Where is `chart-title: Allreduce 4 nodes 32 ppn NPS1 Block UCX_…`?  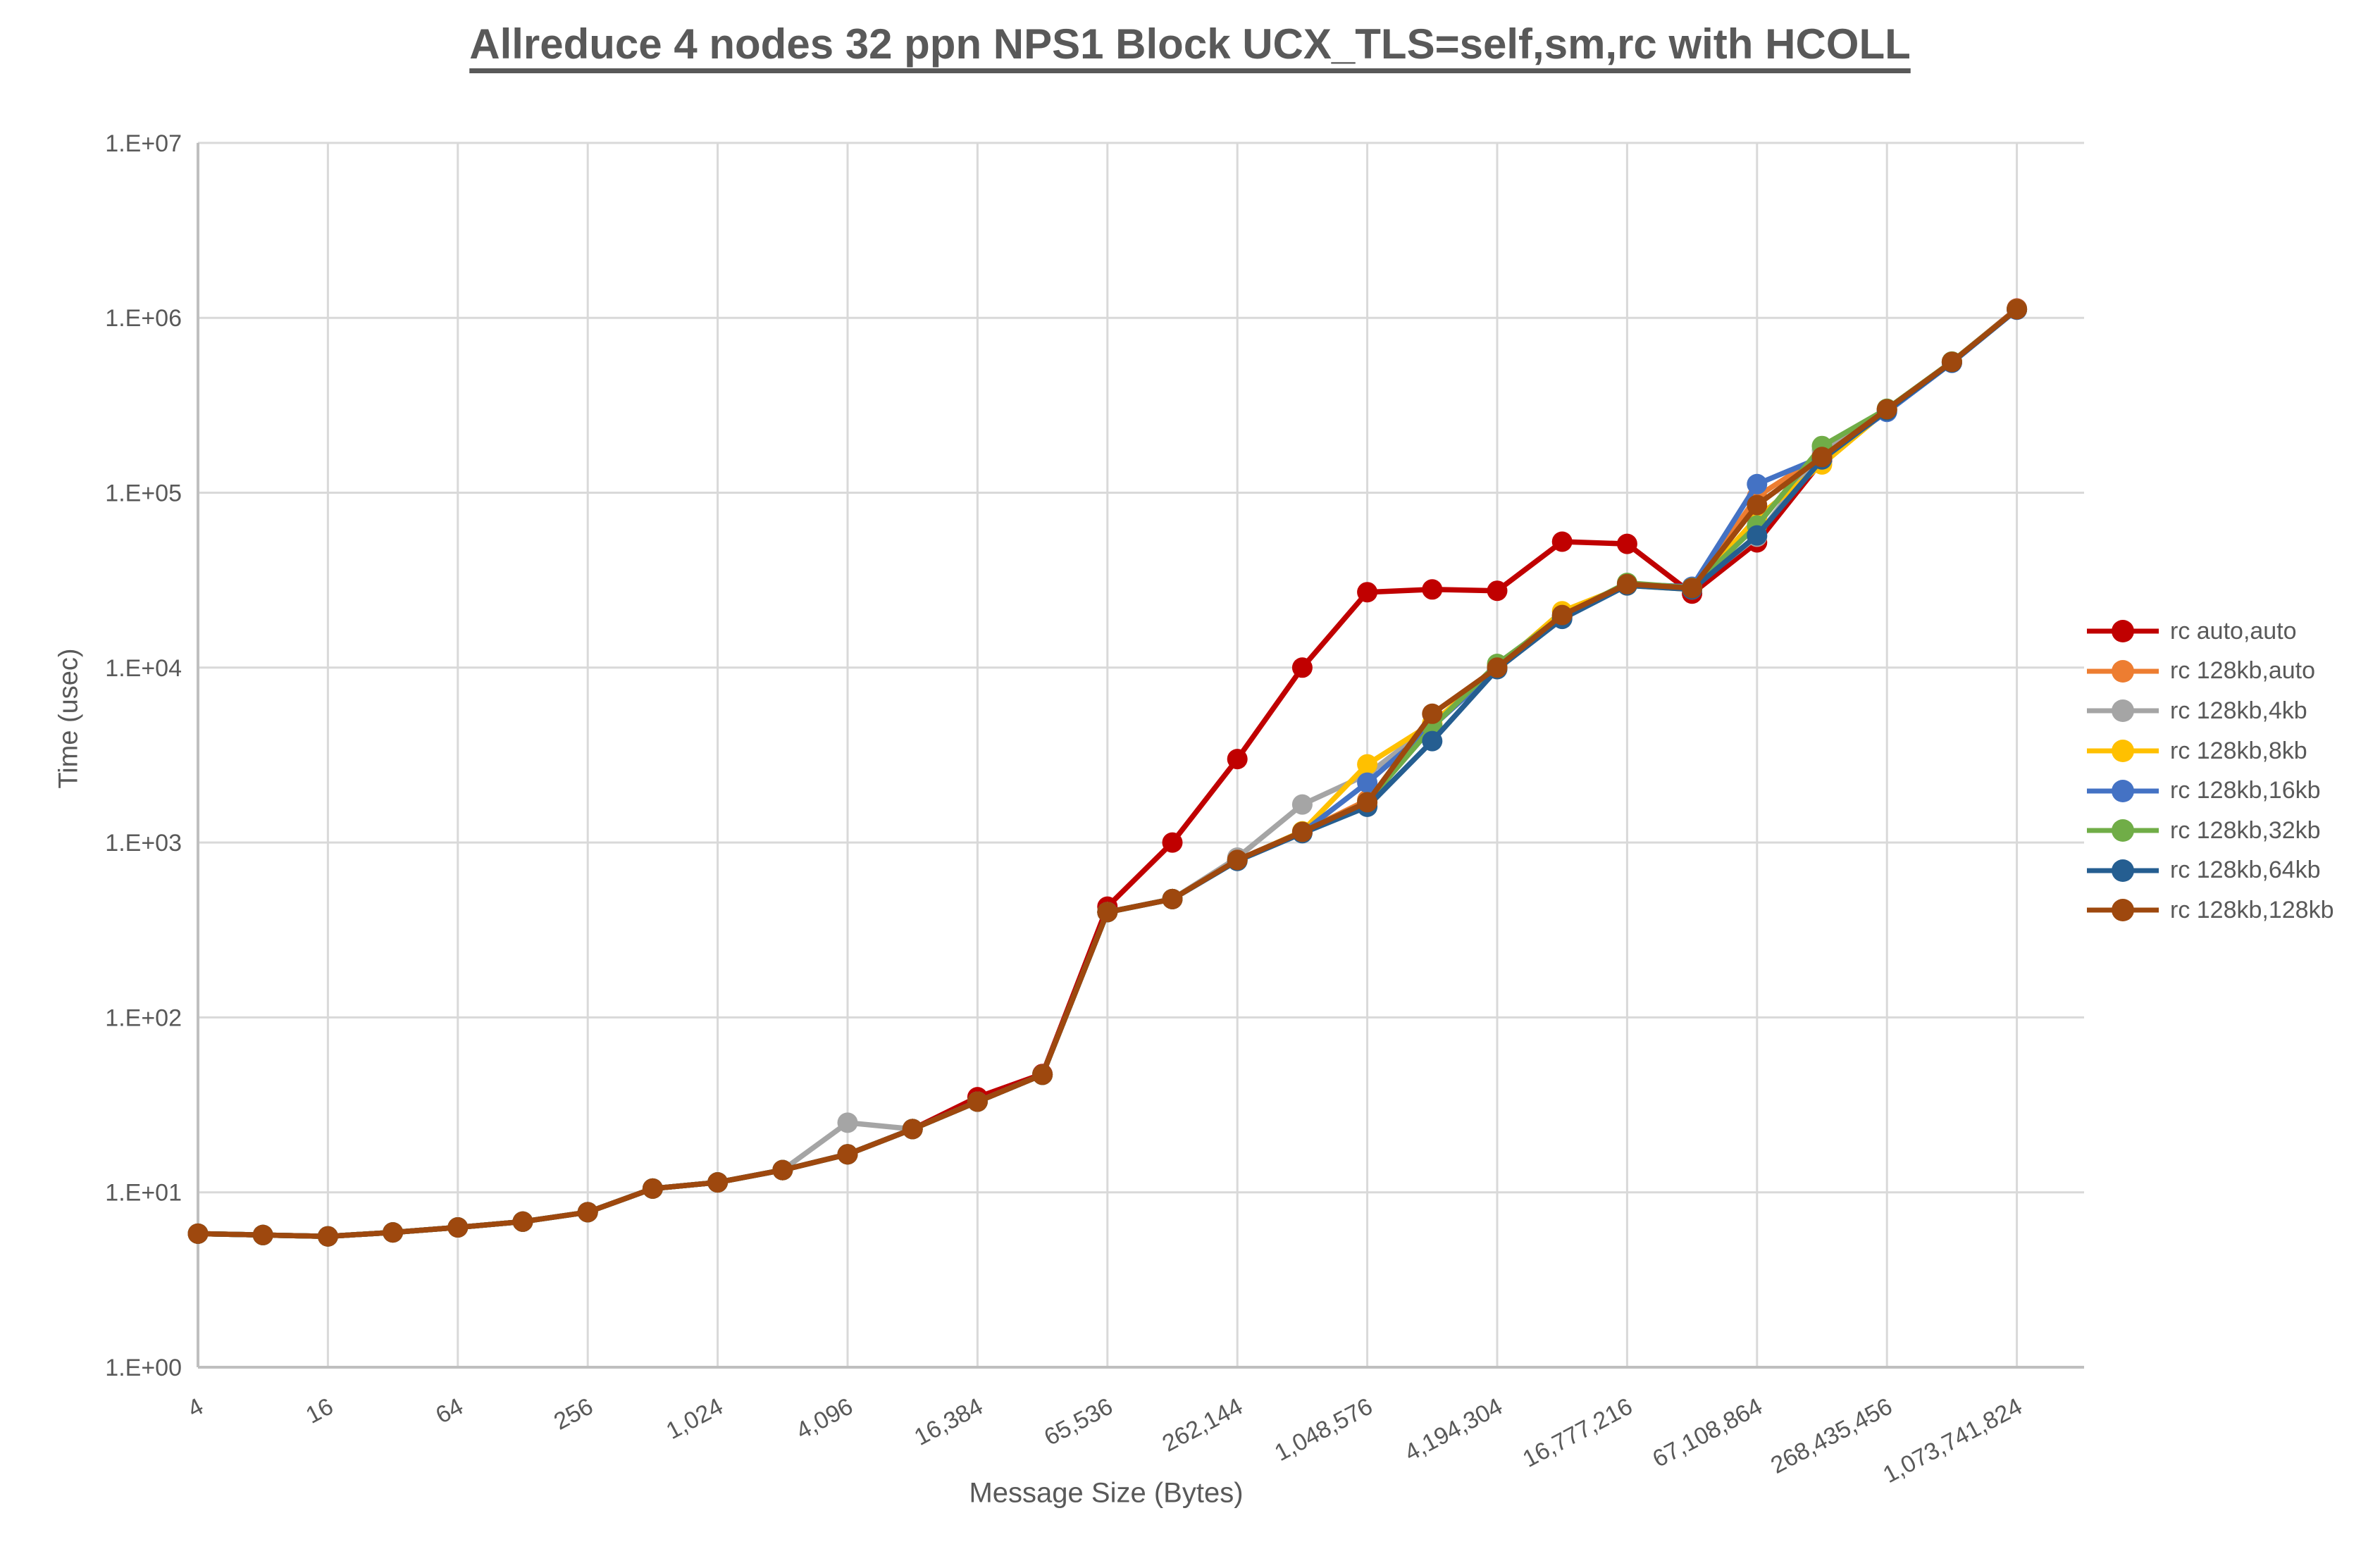
chart-title: Allreduce 4 nodes 32 ppn NPS1 Block UCX_… is located at coordinates (1190, 44).